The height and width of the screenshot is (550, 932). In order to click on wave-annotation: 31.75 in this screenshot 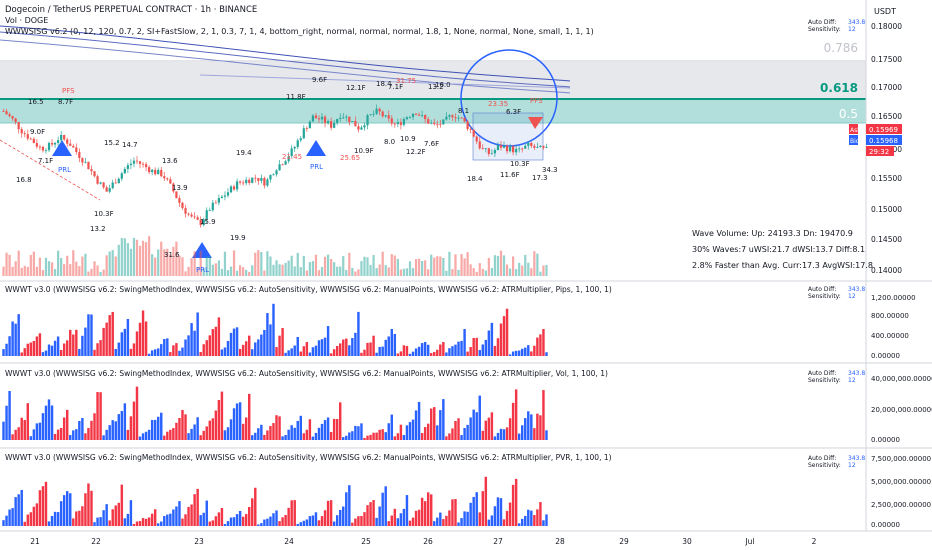, I will do `click(406, 81)`.